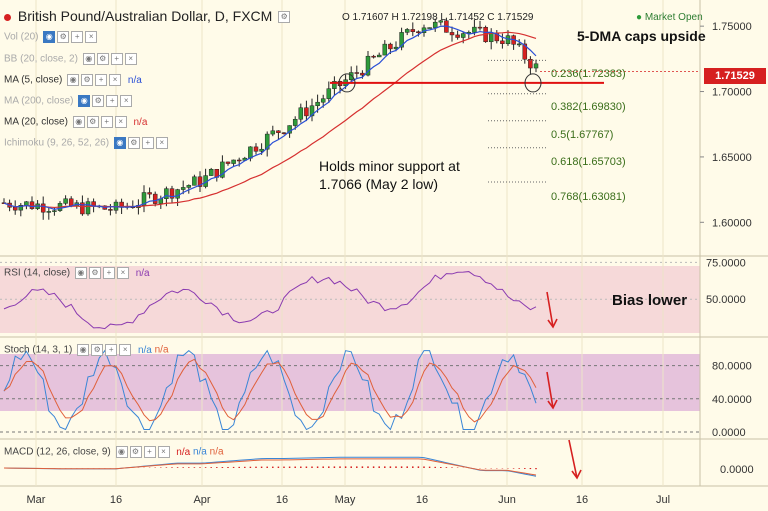  Describe the element at coordinates (144, 350) in the screenshot. I see `stoch-k-value: n/a` at that location.